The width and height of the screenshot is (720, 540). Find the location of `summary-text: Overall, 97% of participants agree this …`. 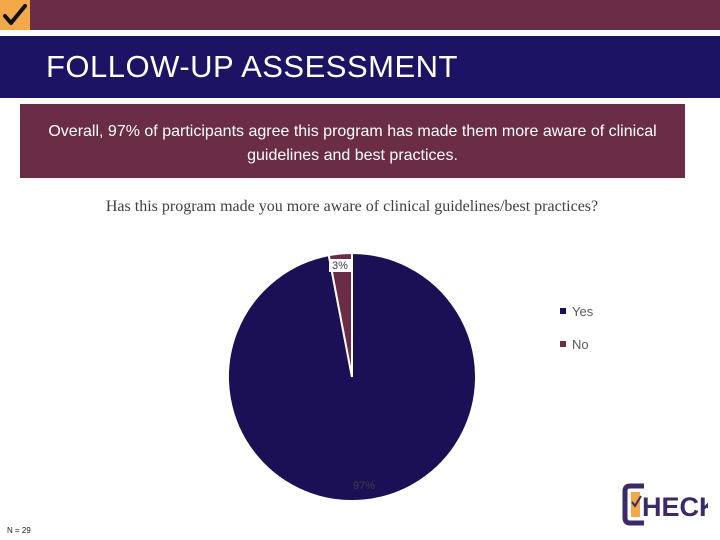

summary-text: Overall, 97% of participants agree this … is located at coordinates (352, 143).